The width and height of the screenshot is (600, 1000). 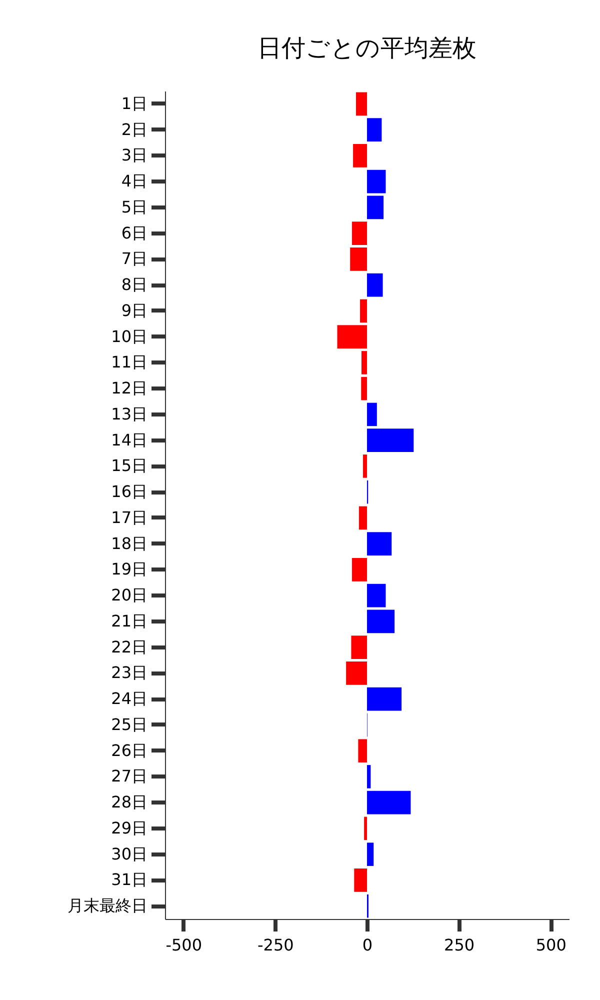 I want to click on y-tick-label: 27日, so click(x=129, y=776).